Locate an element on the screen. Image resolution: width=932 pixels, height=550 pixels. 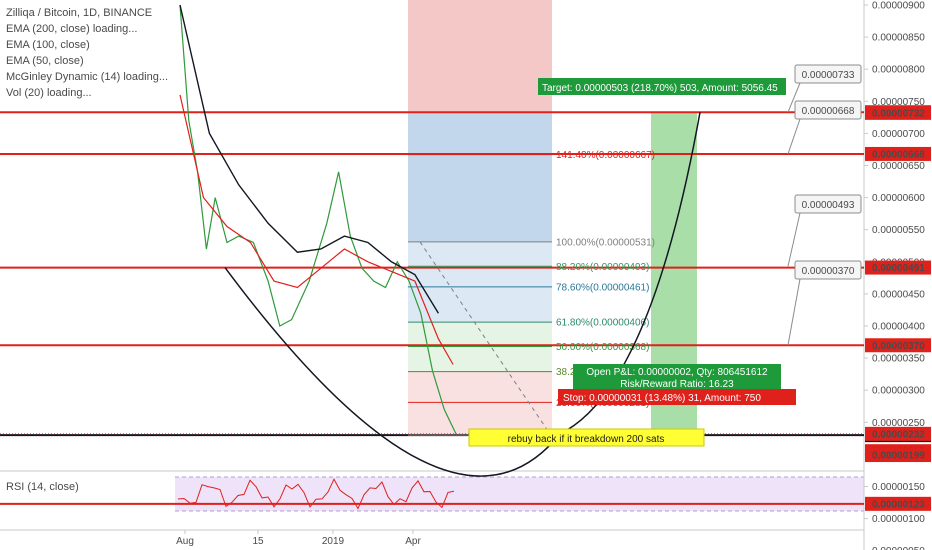
price-tag-label: 0.00000123 is located at coordinates (898, 504).